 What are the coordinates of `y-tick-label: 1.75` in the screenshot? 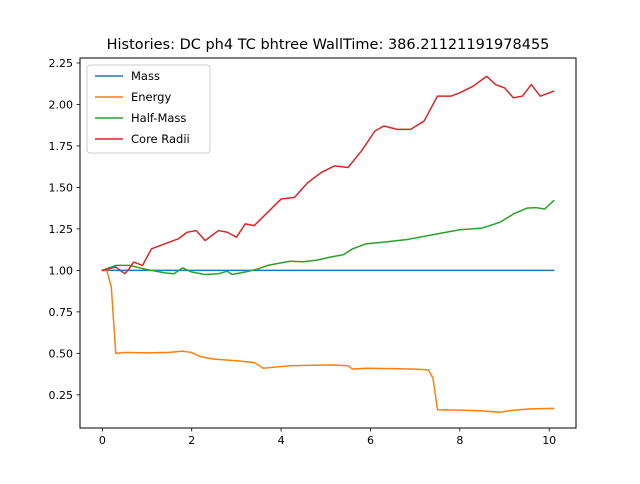 It's located at (61, 146).